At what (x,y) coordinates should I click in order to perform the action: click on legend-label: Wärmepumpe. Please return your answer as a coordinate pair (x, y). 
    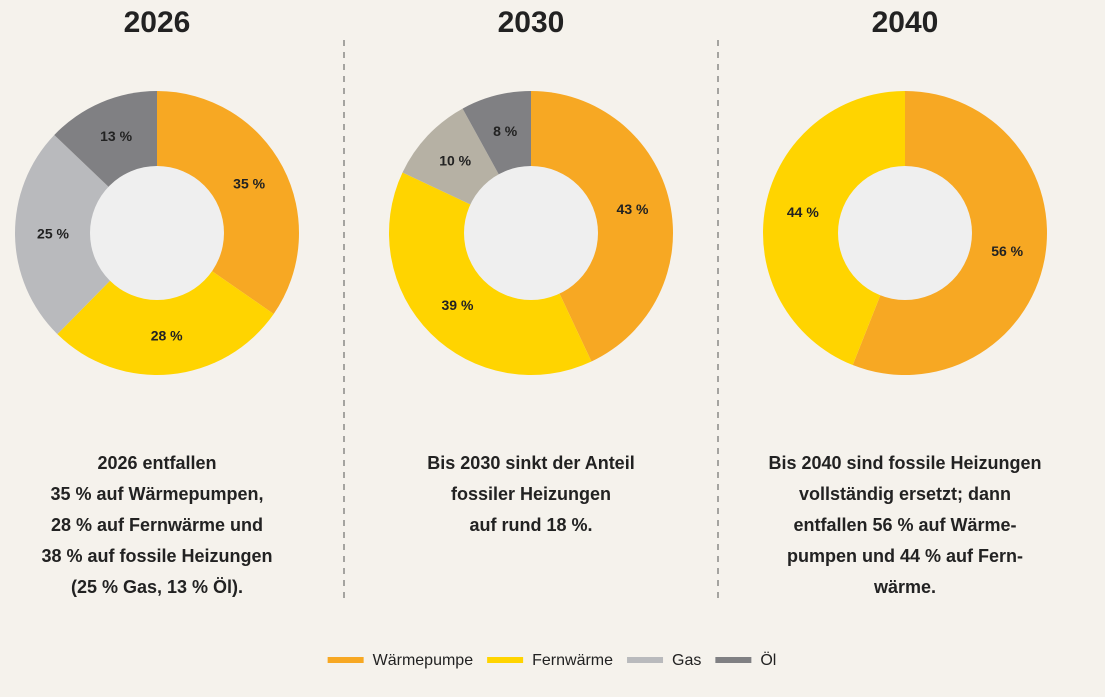
    Looking at the image, I should click on (423, 660).